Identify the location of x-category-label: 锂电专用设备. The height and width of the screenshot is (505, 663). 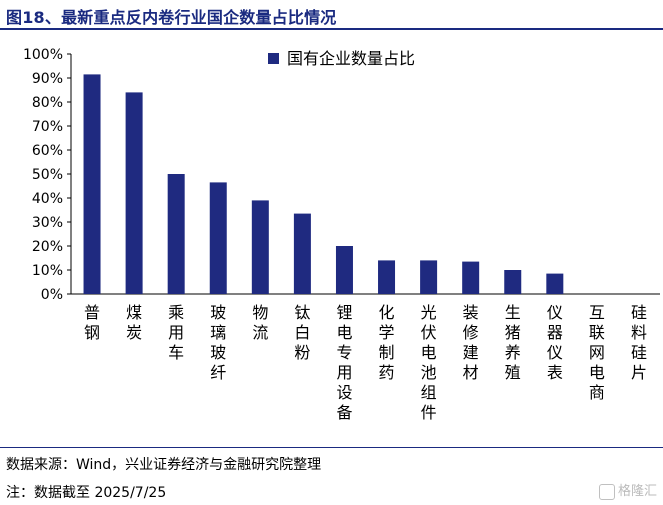
(344, 362).